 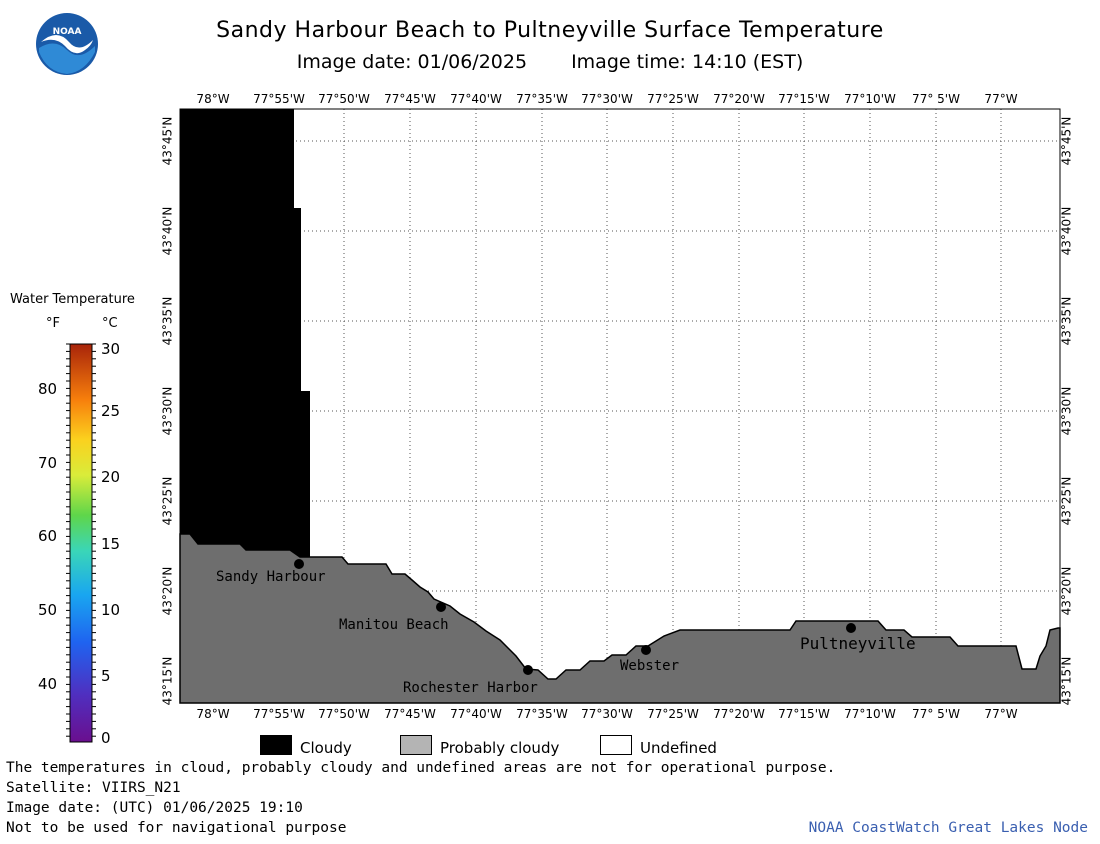 What do you see at coordinates (687, 62) in the screenshot?
I see `image-time: Image time: 14:10 (EST)` at bounding box center [687, 62].